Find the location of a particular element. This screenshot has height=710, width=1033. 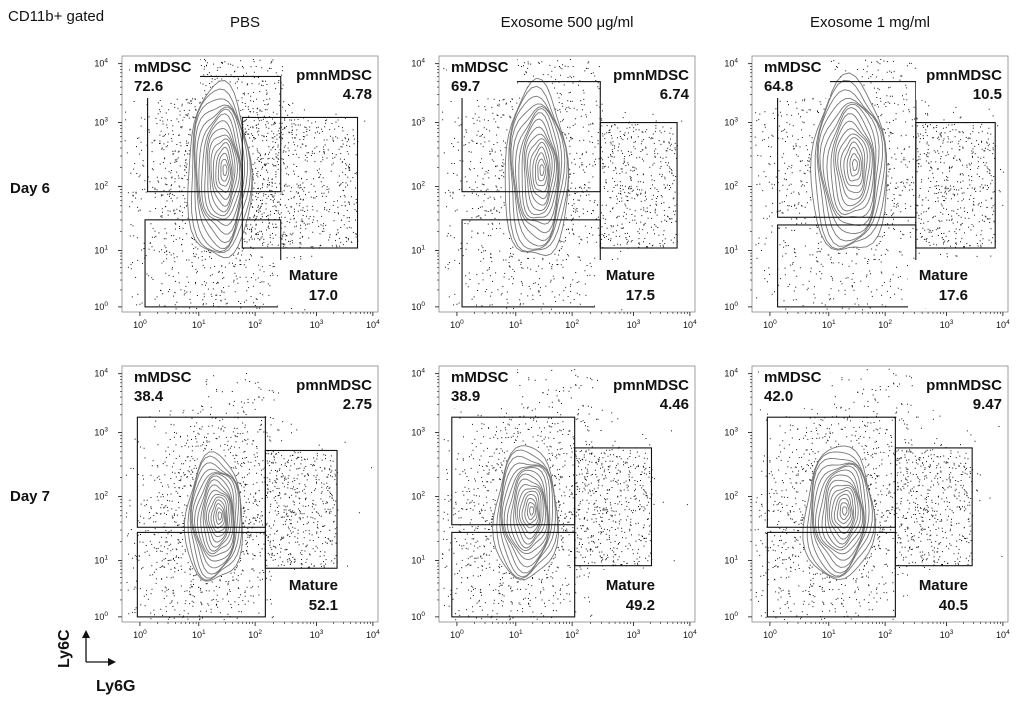

gate-value-mmdsc: 42.0 is located at coordinates (778, 396).